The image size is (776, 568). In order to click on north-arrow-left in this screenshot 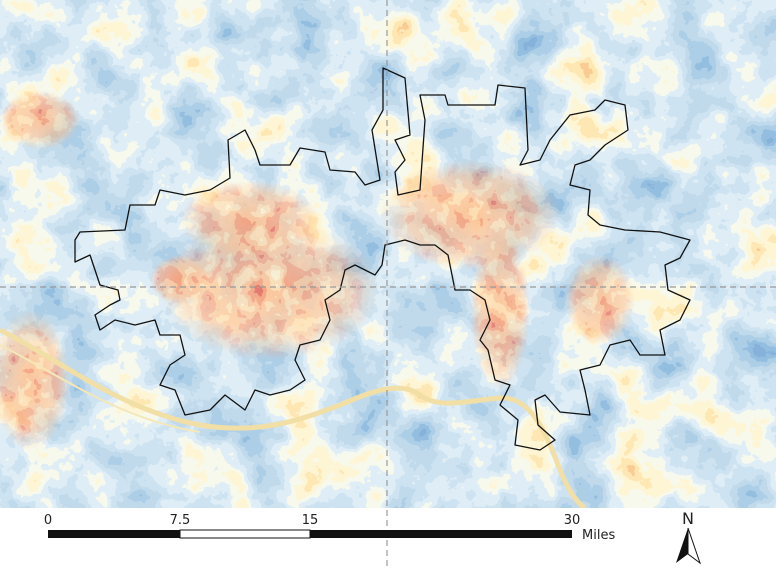, I will do `click(682, 545)`.